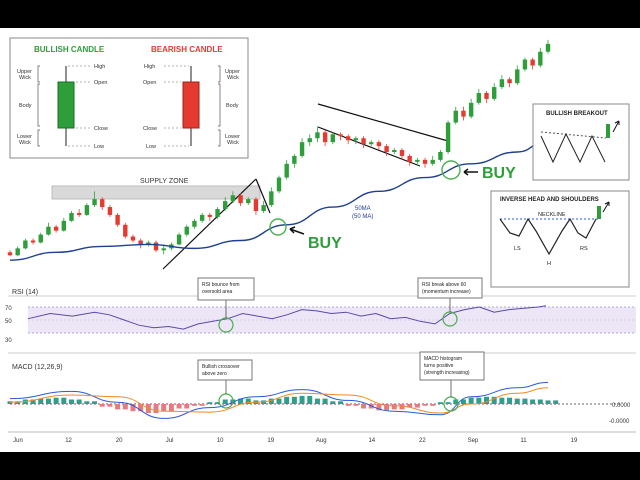 This screenshot has width=640, height=480. What do you see at coordinates (279, 400) in the screenshot?
I see `macd-line` at bounding box center [279, 400].